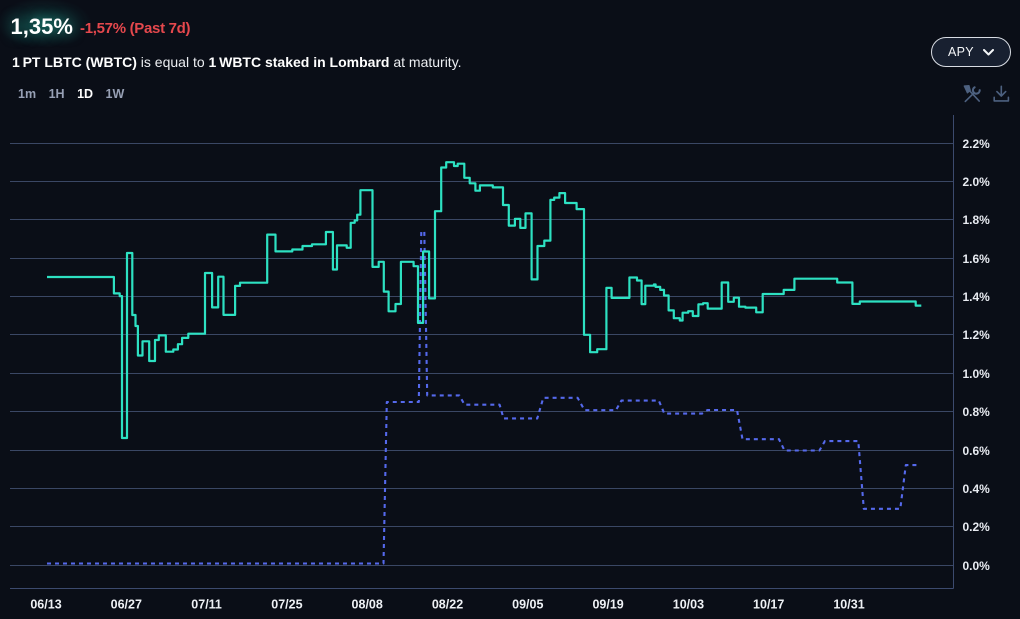  I want to click on svg-text: 0.4%, so click(977, 489).